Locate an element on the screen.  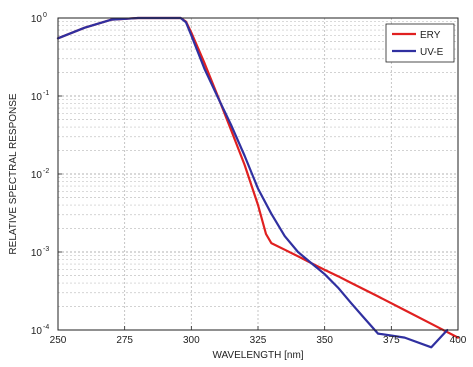
x-tick-label: 325 is located at coordinates (258, 340).